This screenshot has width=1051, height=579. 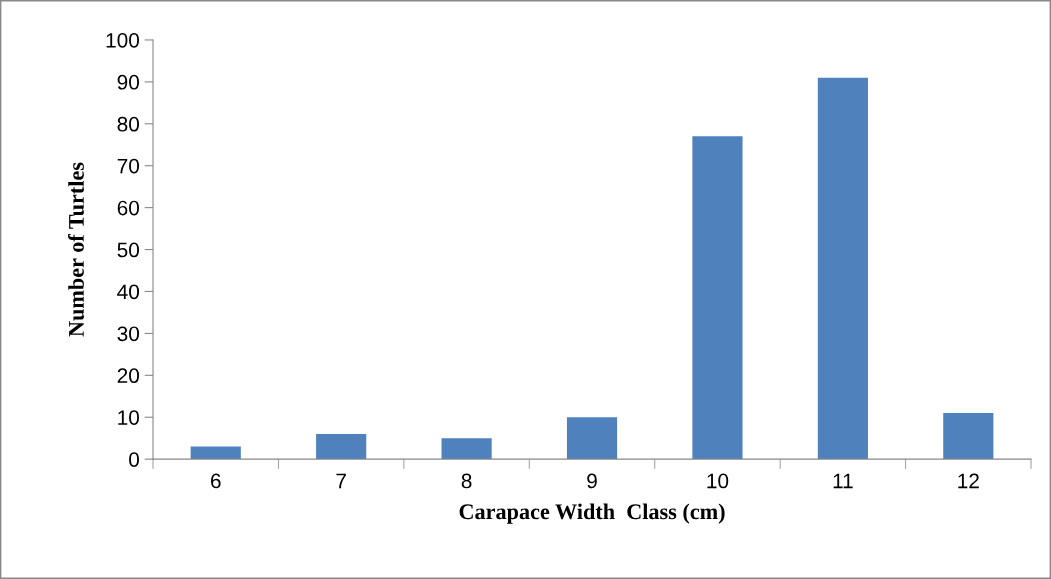 What do you see at coordinates (718, 481) in the screenshot?
I see `x-tick-label: 10` at bounding box center [718, 481].